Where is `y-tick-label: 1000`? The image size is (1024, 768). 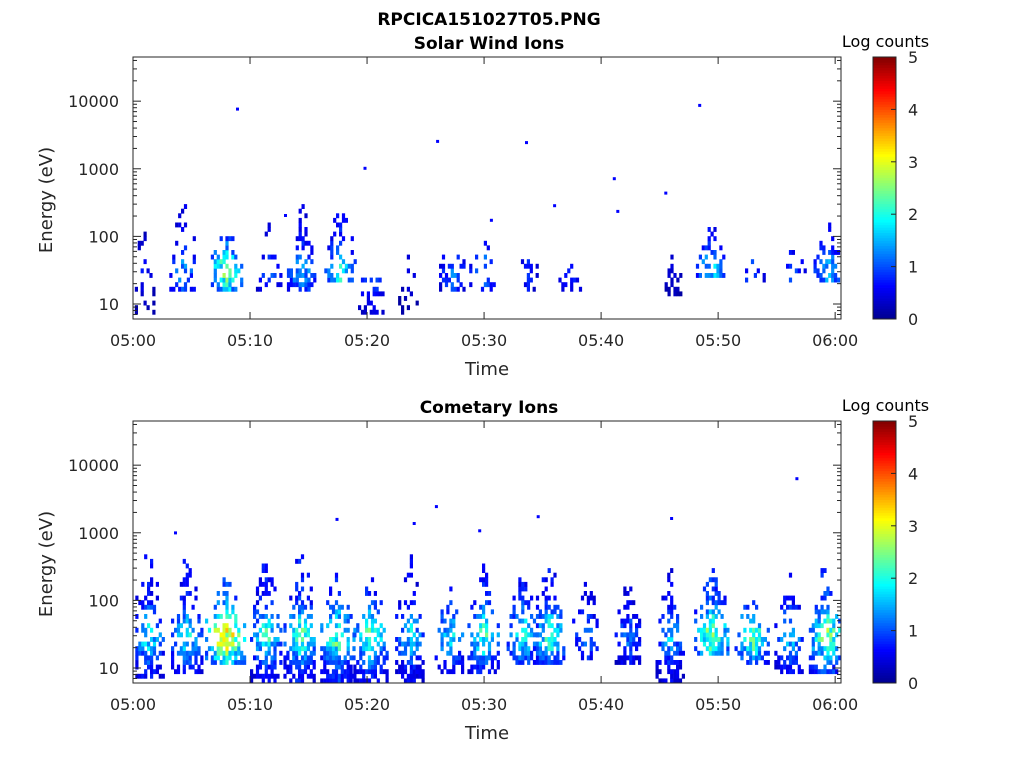
y-tick-label: 1000 is located at coordinates (98, 169).